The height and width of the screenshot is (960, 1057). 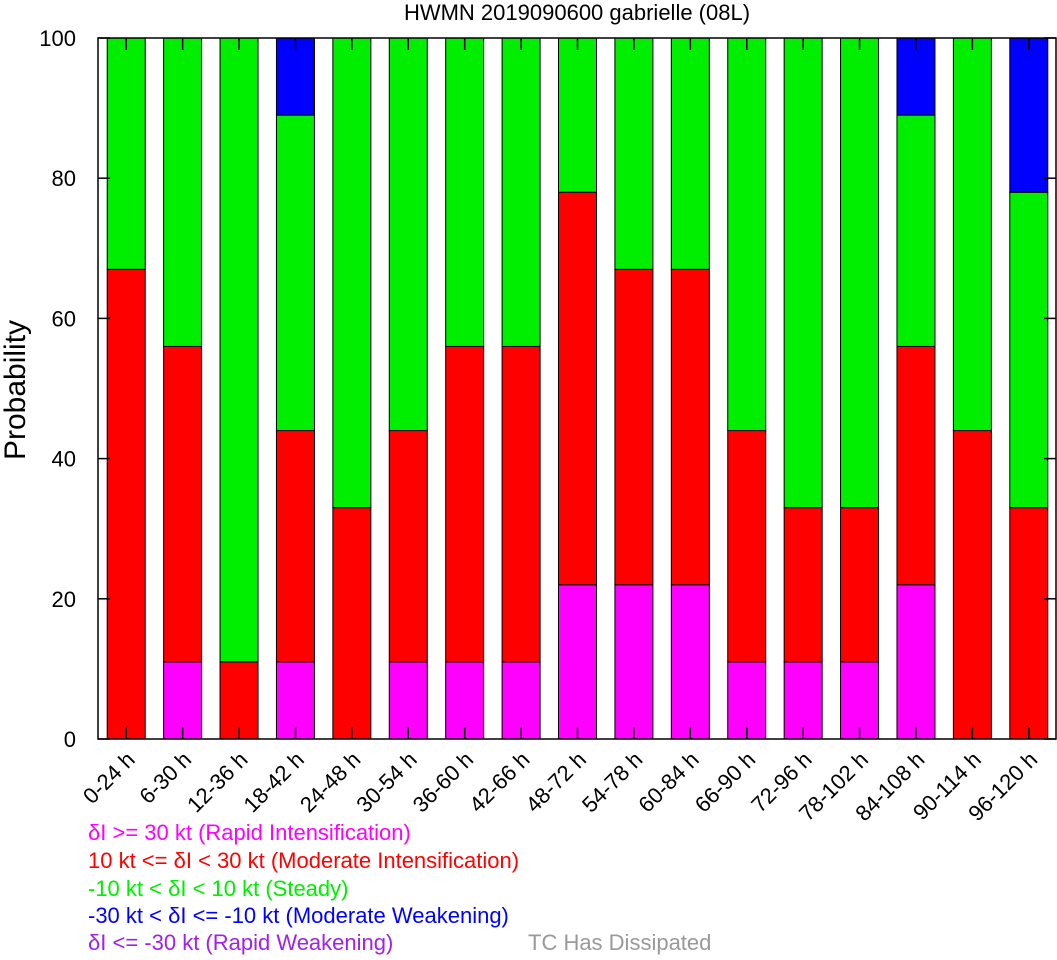 What do you see at coordinates (57, 38) in the screenshot?
I see `y-tick-label: 100` at bounding box center [57, 38].